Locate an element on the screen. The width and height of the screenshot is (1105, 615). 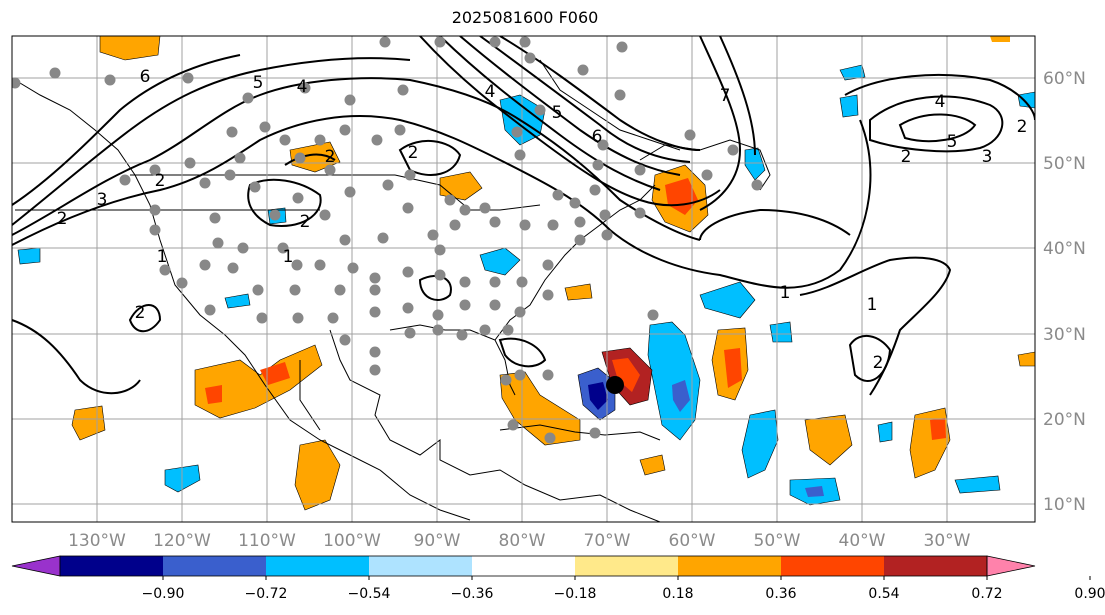
lon-label: 60°W is located at coordinates (692, 541).